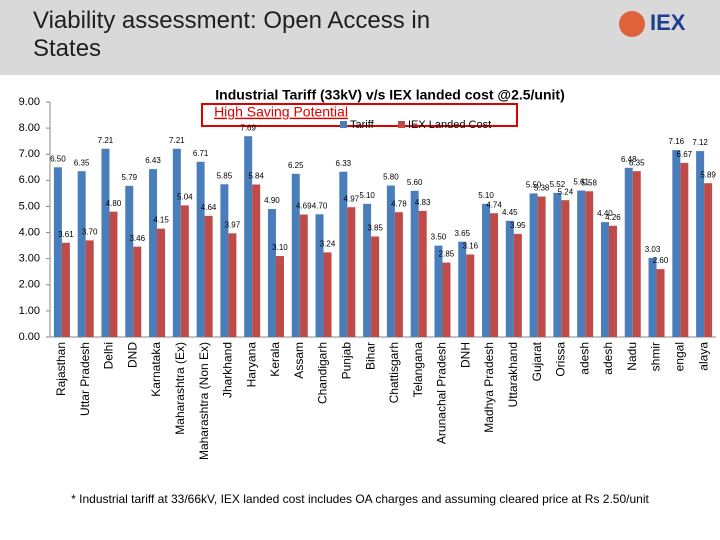 This screenshot has width=720, height=540. Describe the element at coordinates (632, 24) in the screenshot. I see `logo-icon` at that location.